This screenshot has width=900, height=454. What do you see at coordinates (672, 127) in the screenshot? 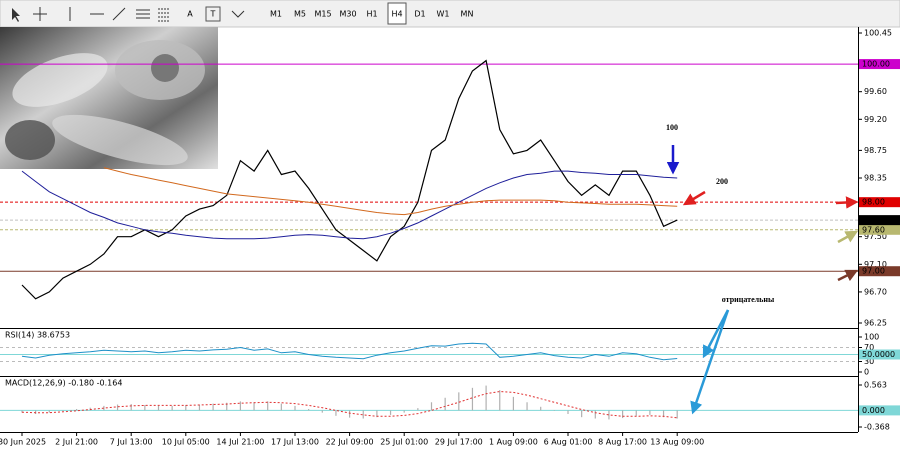
I see `annotation: 100` at bounding box center [672, 127].